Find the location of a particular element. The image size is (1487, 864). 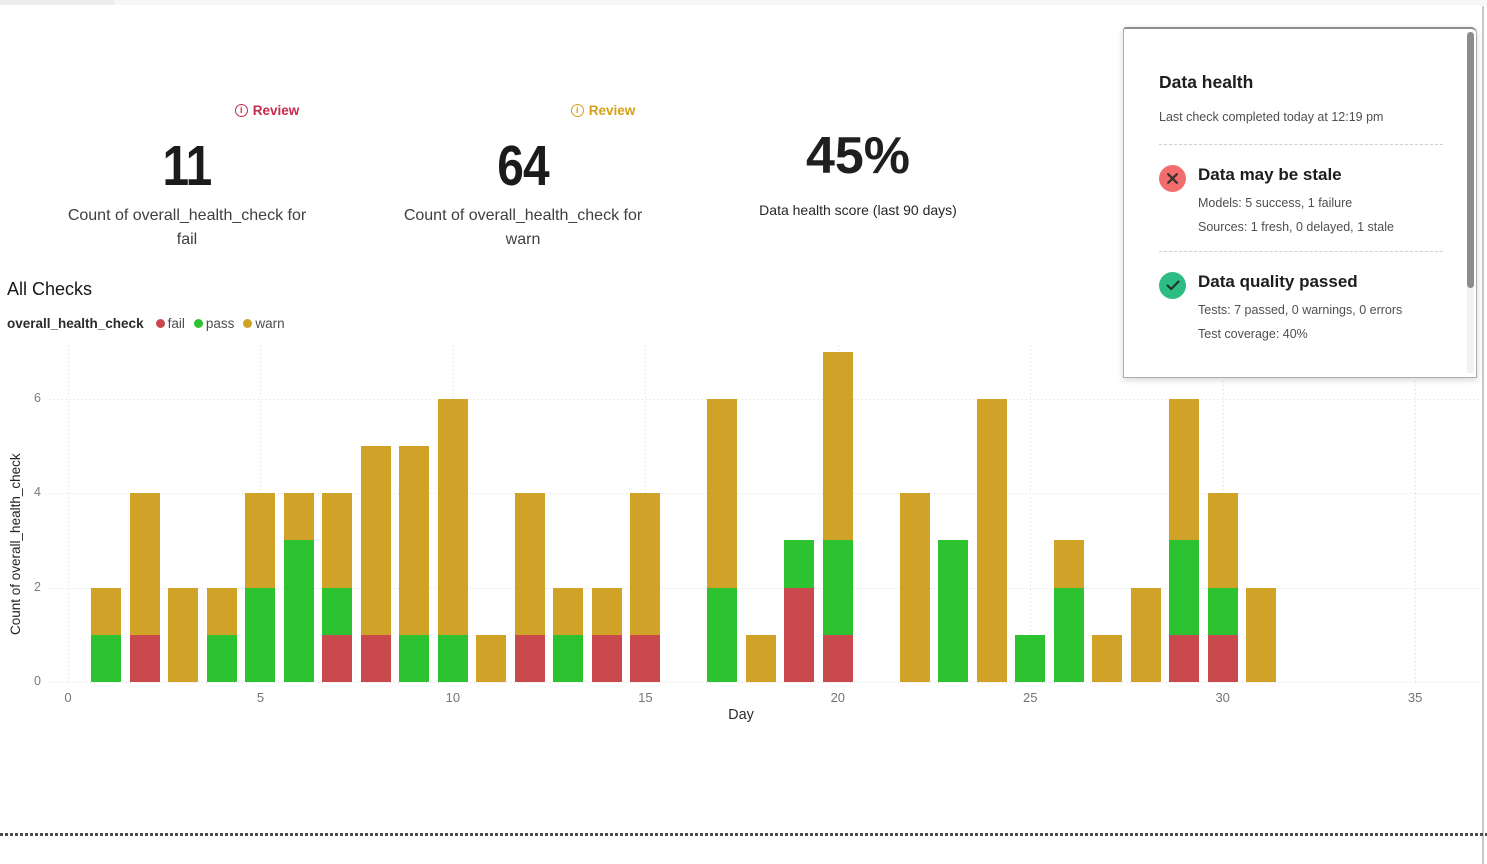

y-tick-label: 6 is located at coordinates (37, 397).